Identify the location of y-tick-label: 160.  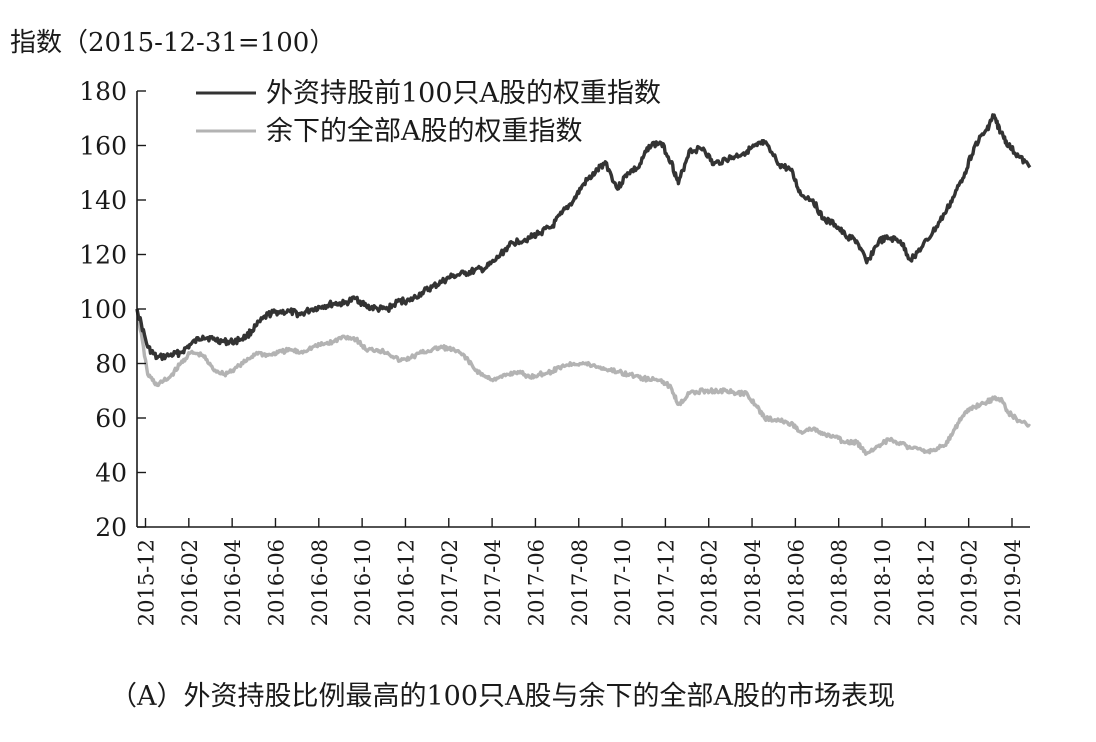
(103, 146).